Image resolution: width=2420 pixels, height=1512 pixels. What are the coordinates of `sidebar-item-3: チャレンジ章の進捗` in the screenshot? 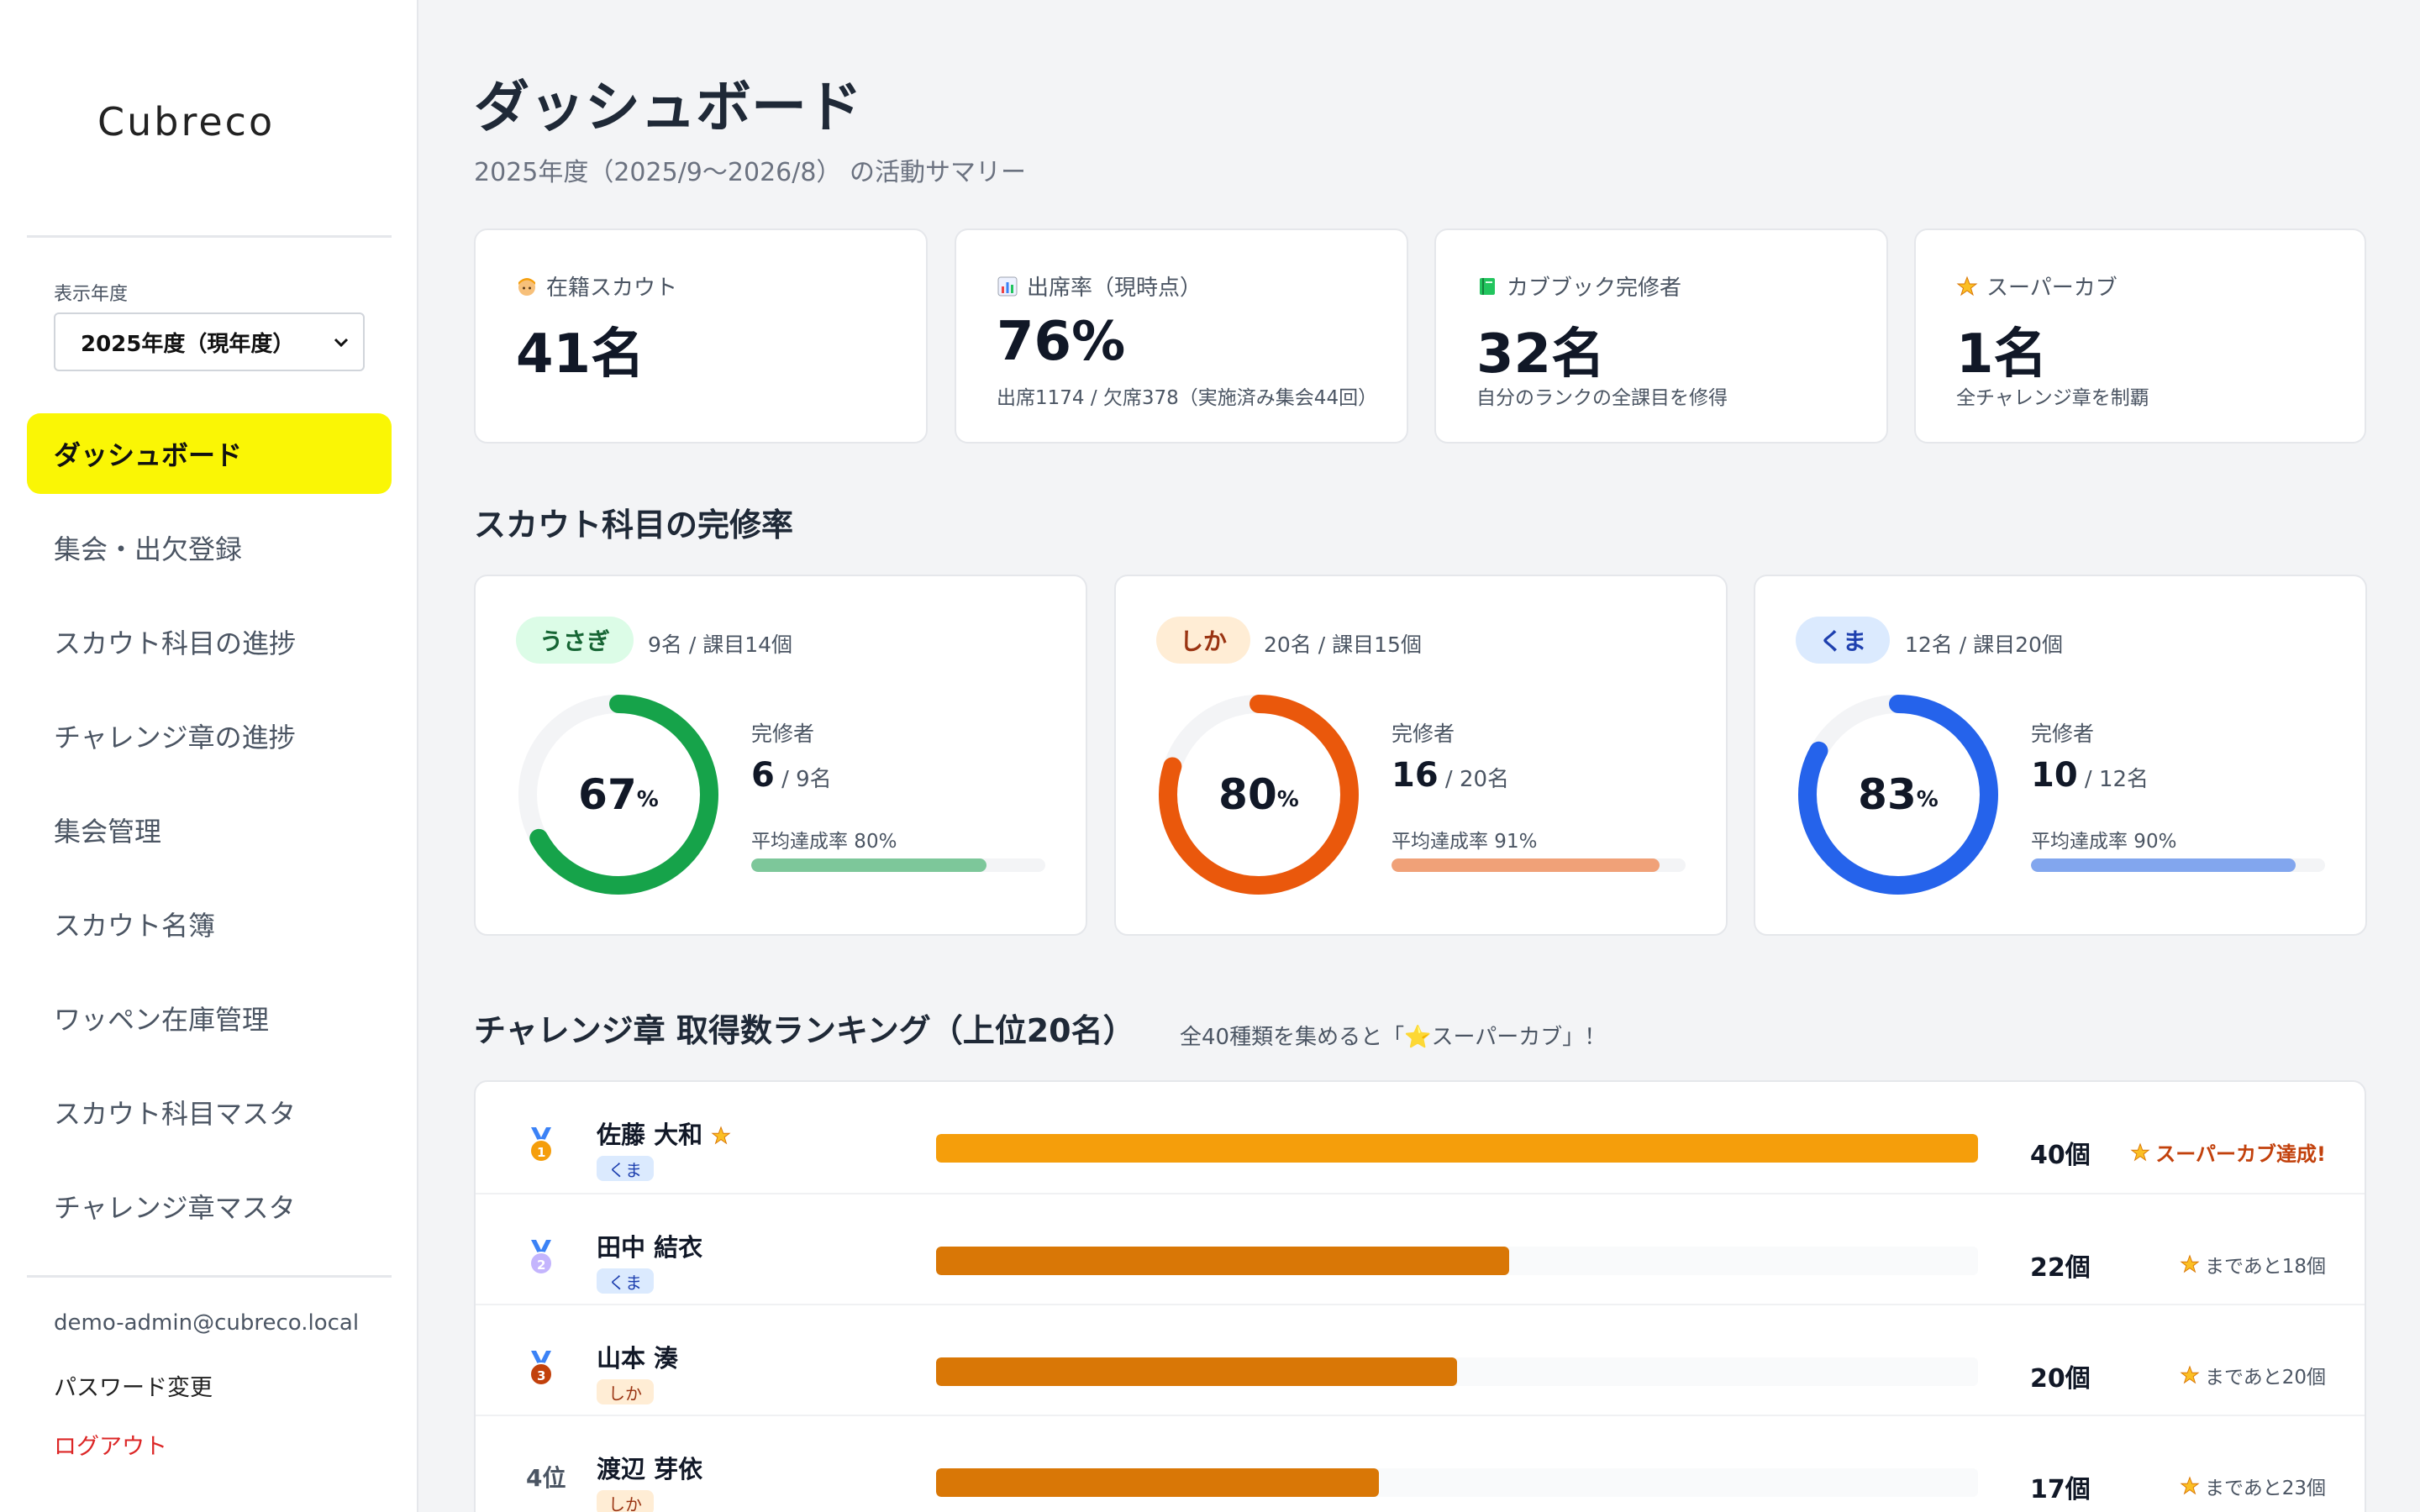 It's located at (175, 737).